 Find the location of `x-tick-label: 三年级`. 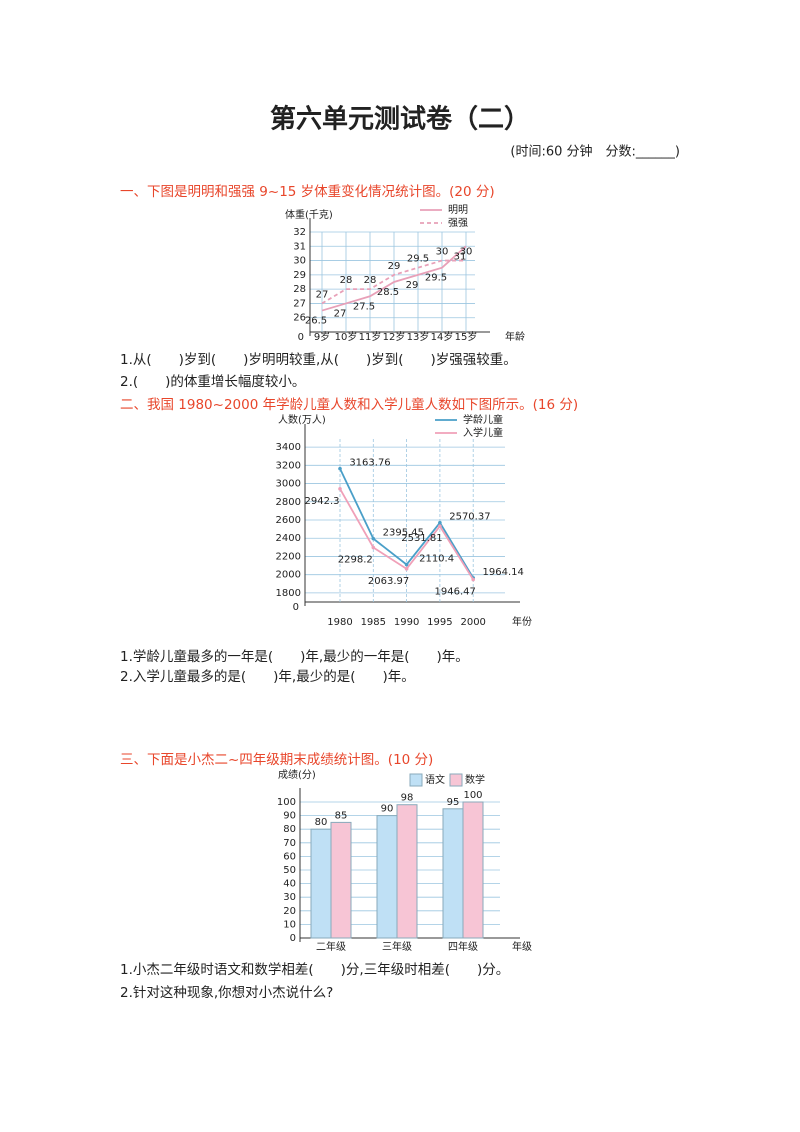

x-tick-label: 三年级 is located at coordinates (397, 946).